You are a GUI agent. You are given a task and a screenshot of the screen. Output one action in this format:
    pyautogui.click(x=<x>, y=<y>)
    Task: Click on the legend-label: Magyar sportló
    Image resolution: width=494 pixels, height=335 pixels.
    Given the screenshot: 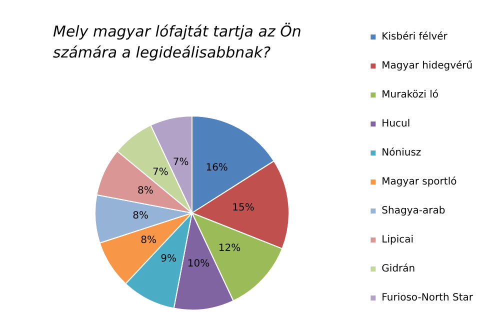 What is the action you would take?
    pyautogui.click(x=419, y=182)
    